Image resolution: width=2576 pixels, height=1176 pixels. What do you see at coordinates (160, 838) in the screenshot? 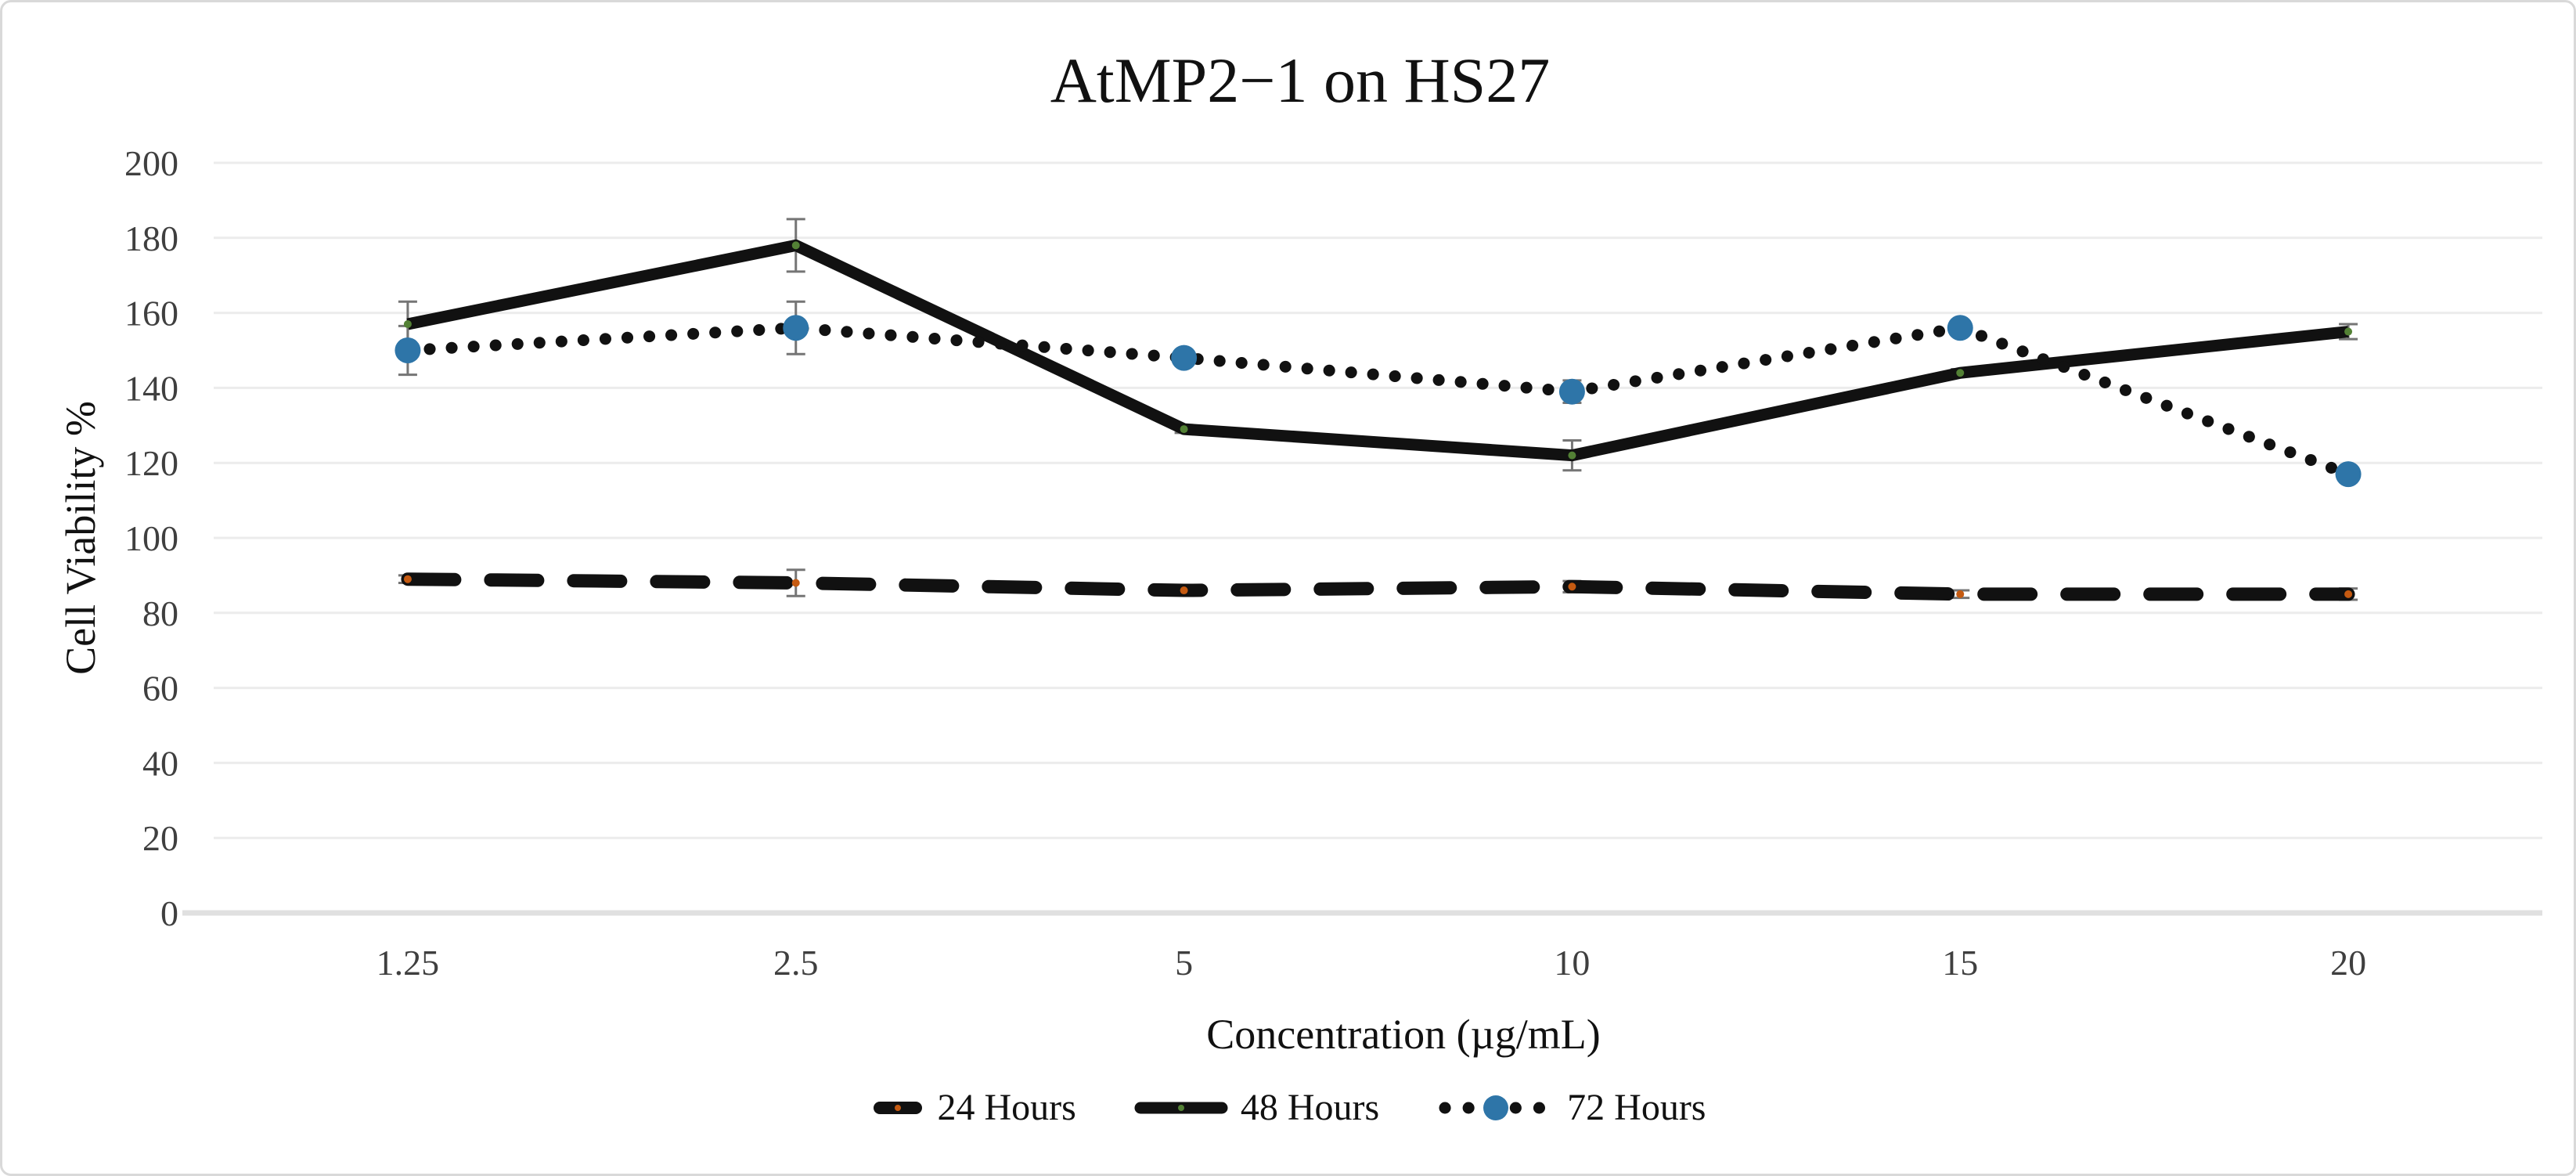
I see `y-tick-label: 20` at bounding box center [160, 838].